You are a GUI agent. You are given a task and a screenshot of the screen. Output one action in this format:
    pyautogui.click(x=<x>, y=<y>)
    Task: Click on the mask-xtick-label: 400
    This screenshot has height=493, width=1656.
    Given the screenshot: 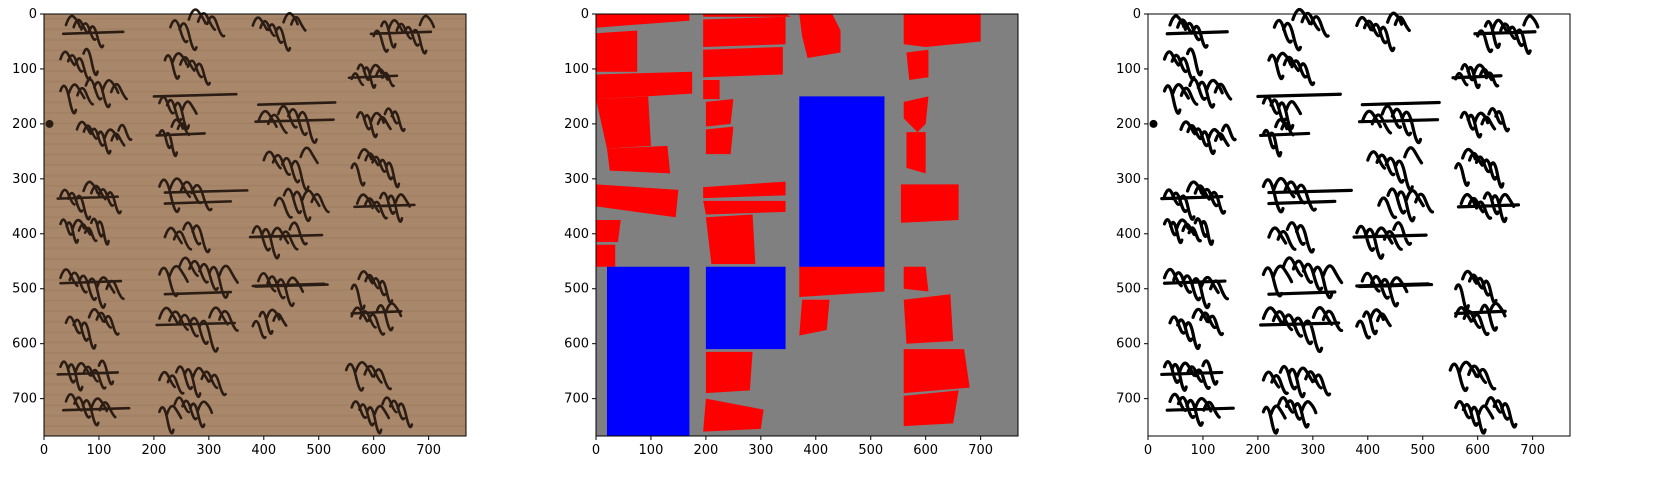 What is the action you would take?
    pyautogui.click(x=815, y=450)
    